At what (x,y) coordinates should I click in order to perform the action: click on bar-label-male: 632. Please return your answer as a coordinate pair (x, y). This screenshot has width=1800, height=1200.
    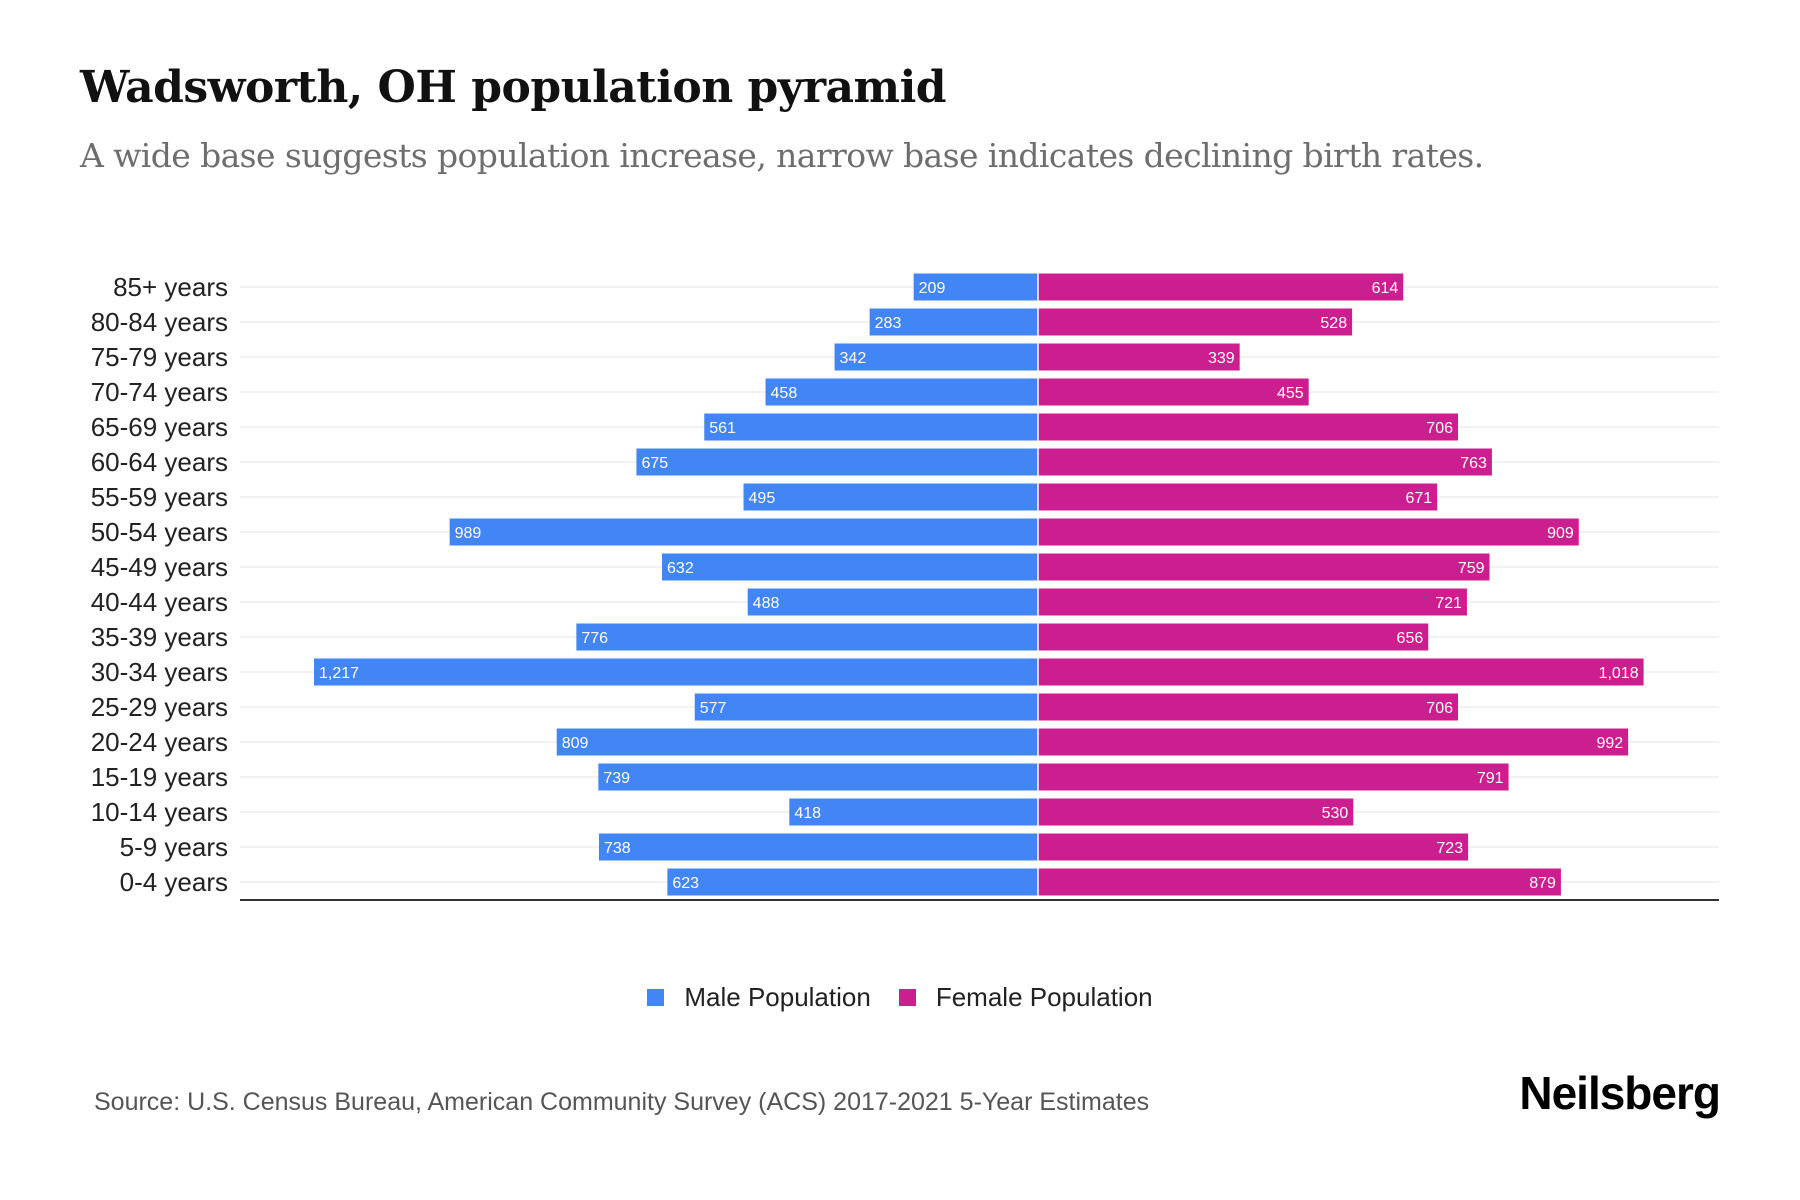
    Looking at the image, I should click on (680, 568).